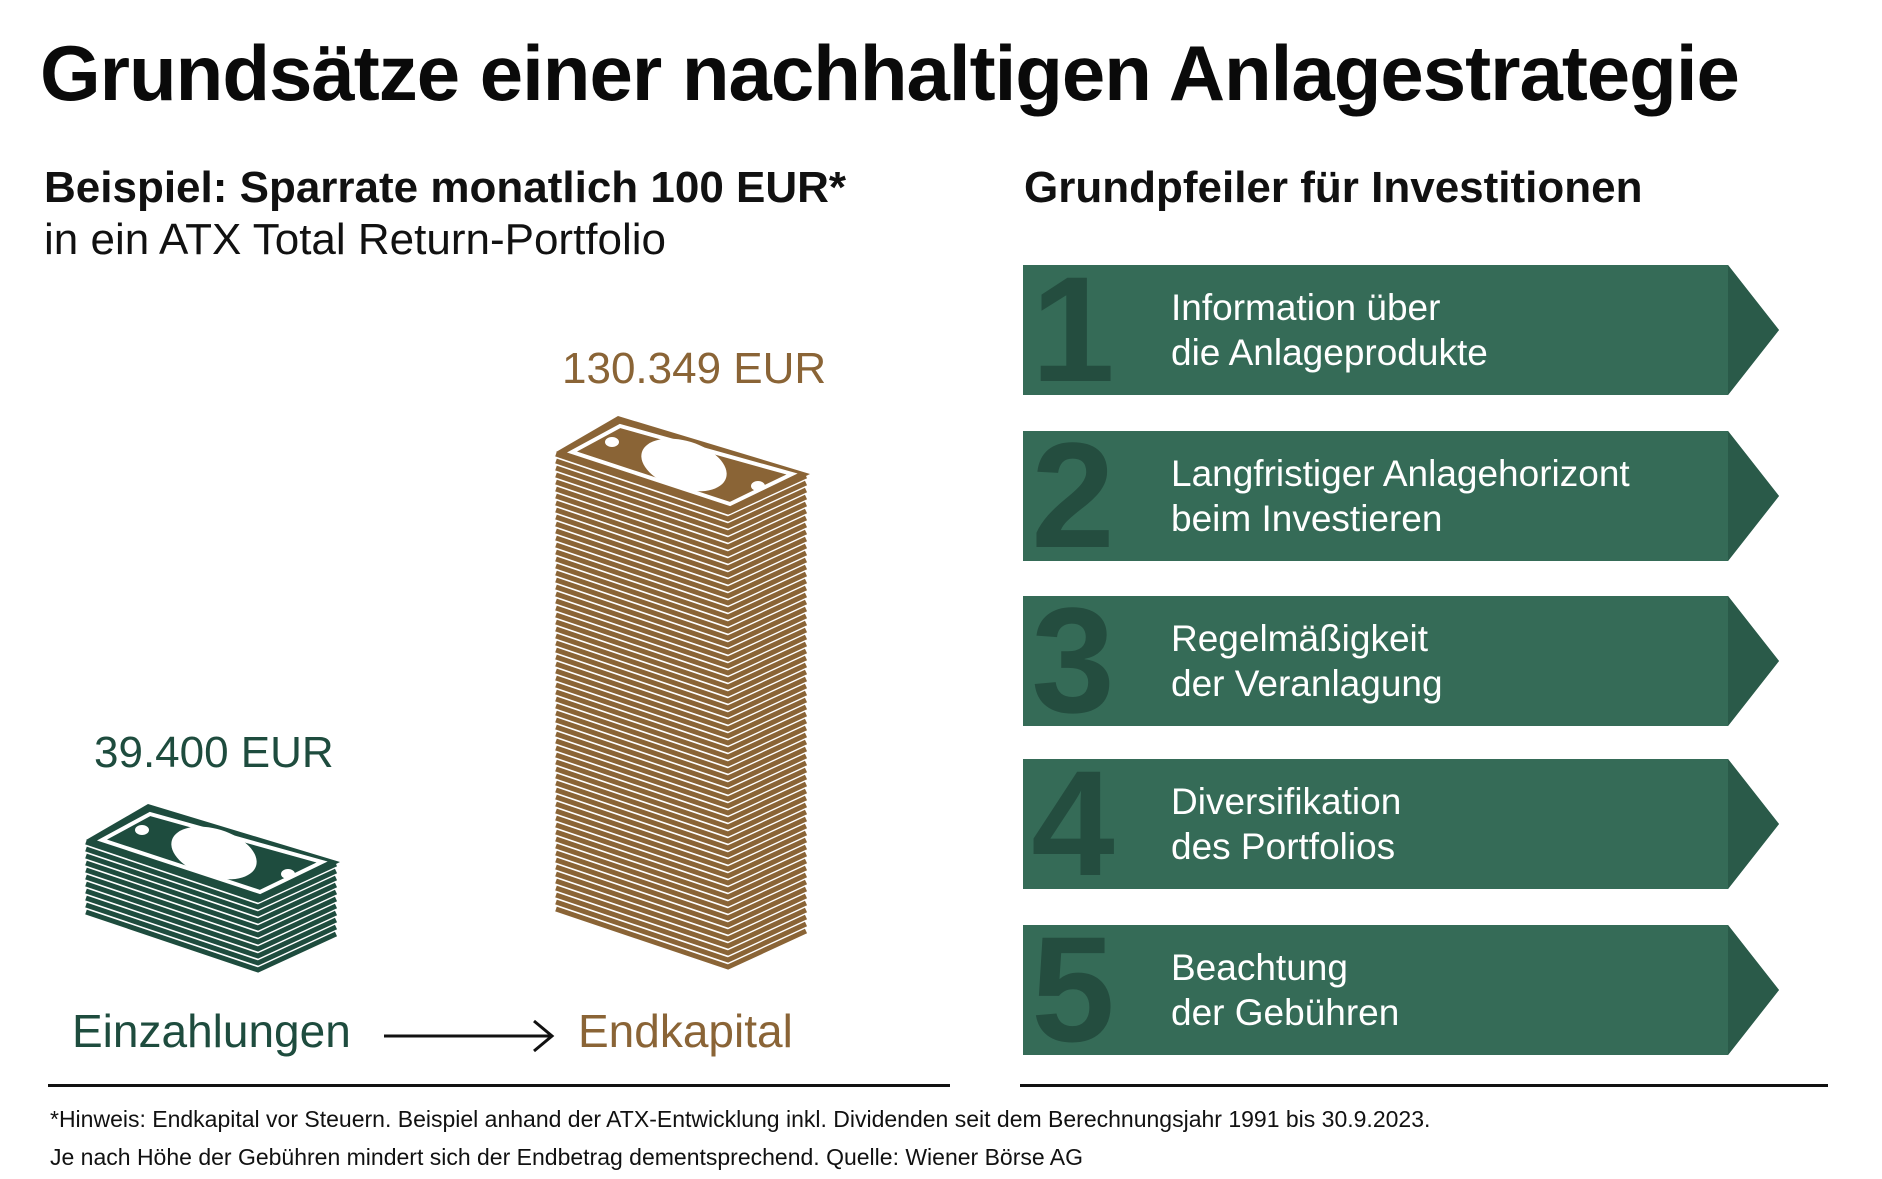 The height and width of the screenshot is (1179, 1882). Describe the element at coordinates (1424, 1085) in the screenshot. I see `divider-right` at that location.